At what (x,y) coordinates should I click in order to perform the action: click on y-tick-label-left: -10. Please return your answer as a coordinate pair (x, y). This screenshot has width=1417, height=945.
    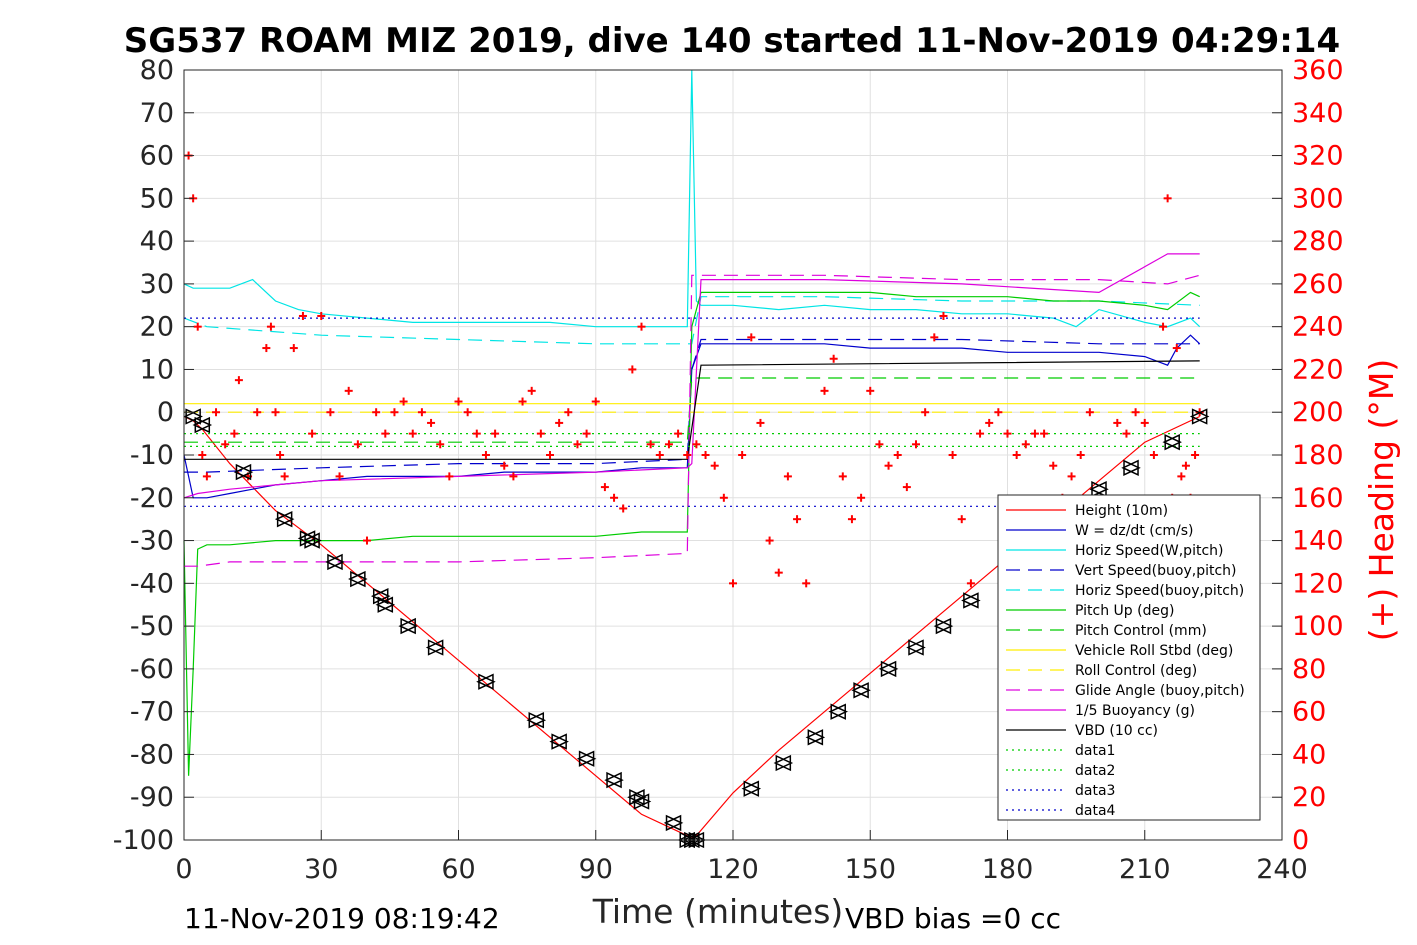
    Looking at the image, I should click on (152, 455).